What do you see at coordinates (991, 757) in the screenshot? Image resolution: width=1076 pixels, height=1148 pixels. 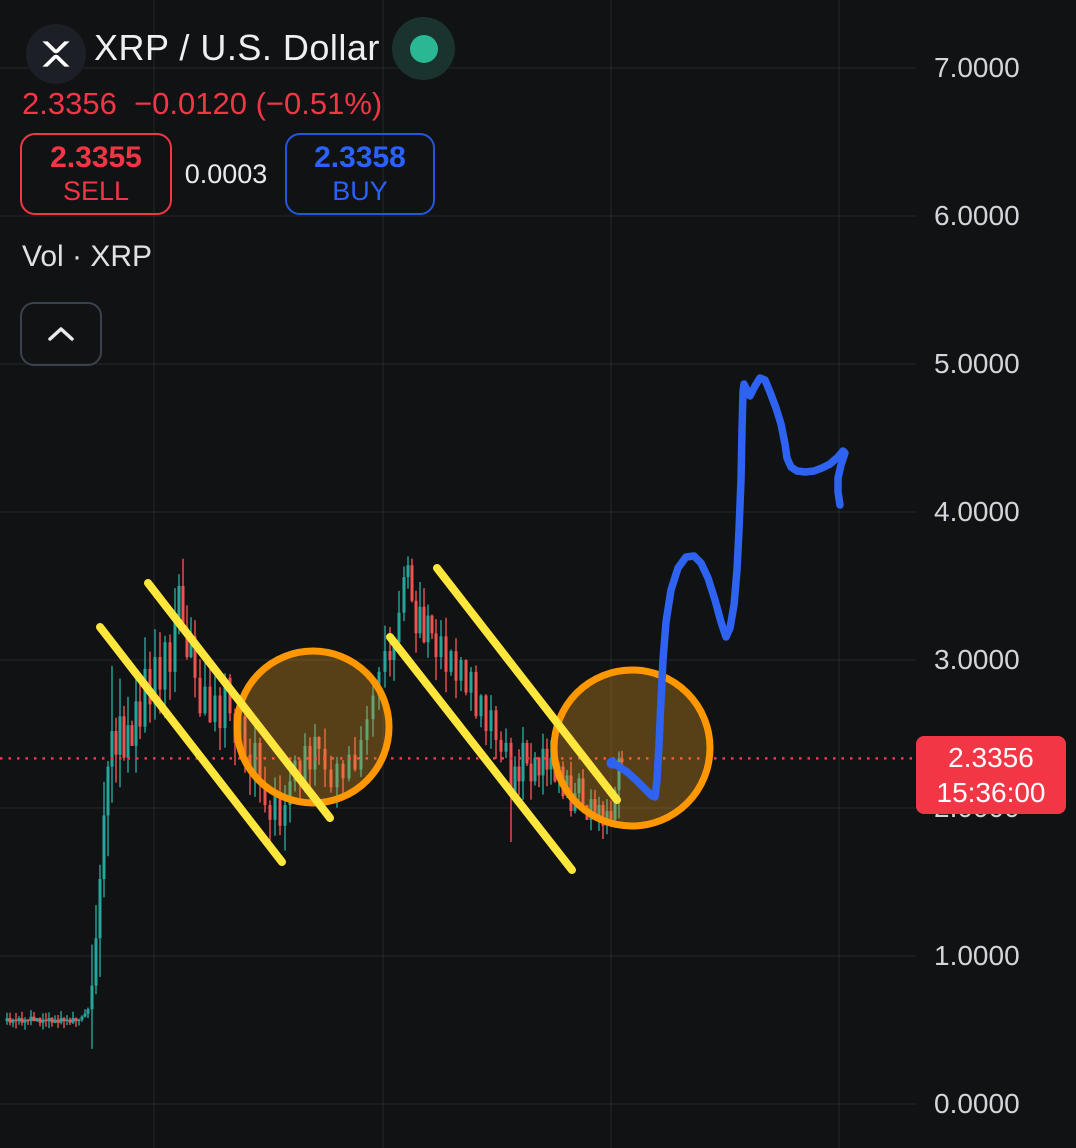 I see `badge-price: 2.3356` at bounding box center [991, 757].